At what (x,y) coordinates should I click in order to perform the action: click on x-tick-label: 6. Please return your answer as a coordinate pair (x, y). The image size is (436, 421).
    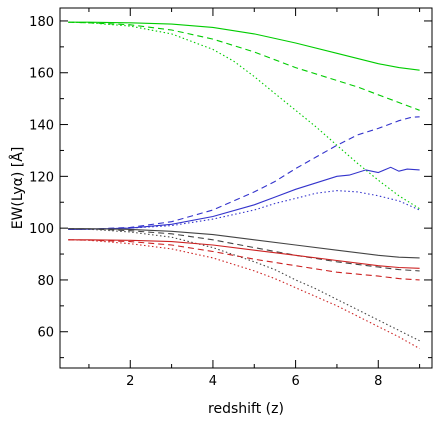
    Looking at the image, I should click on (295, 381).